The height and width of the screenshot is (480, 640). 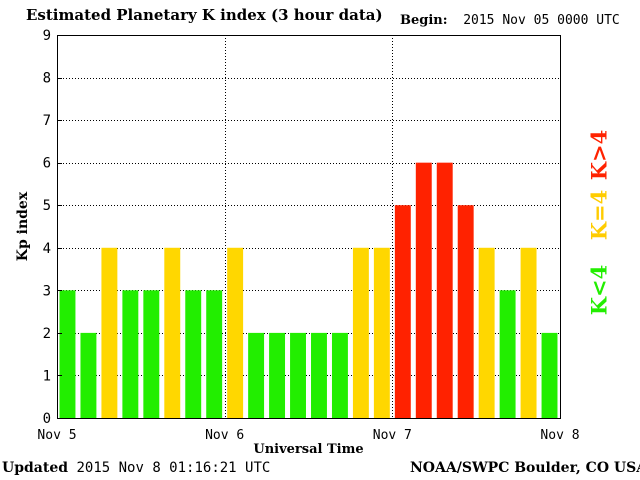 I want to click on x-axis-label: Universal Time, so click(x=308, y=449).